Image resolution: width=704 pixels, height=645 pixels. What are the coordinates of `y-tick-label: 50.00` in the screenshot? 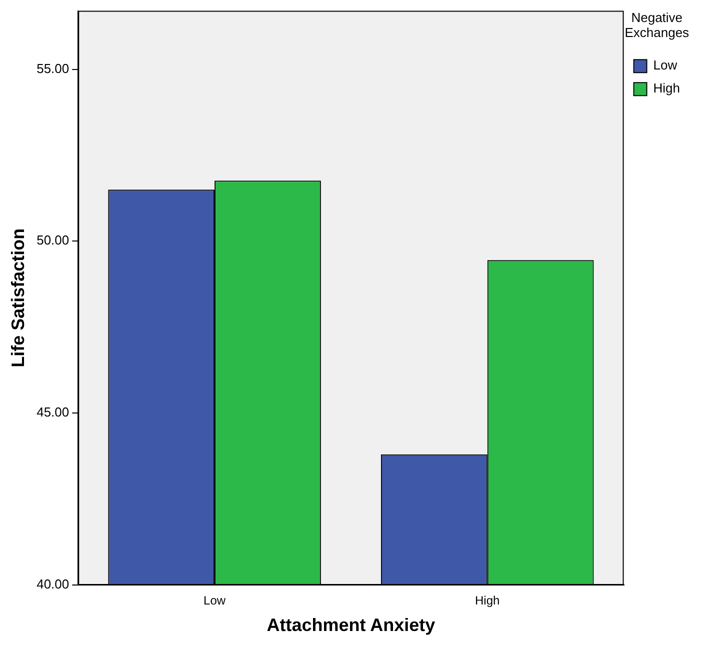 It's located at (53, 240).